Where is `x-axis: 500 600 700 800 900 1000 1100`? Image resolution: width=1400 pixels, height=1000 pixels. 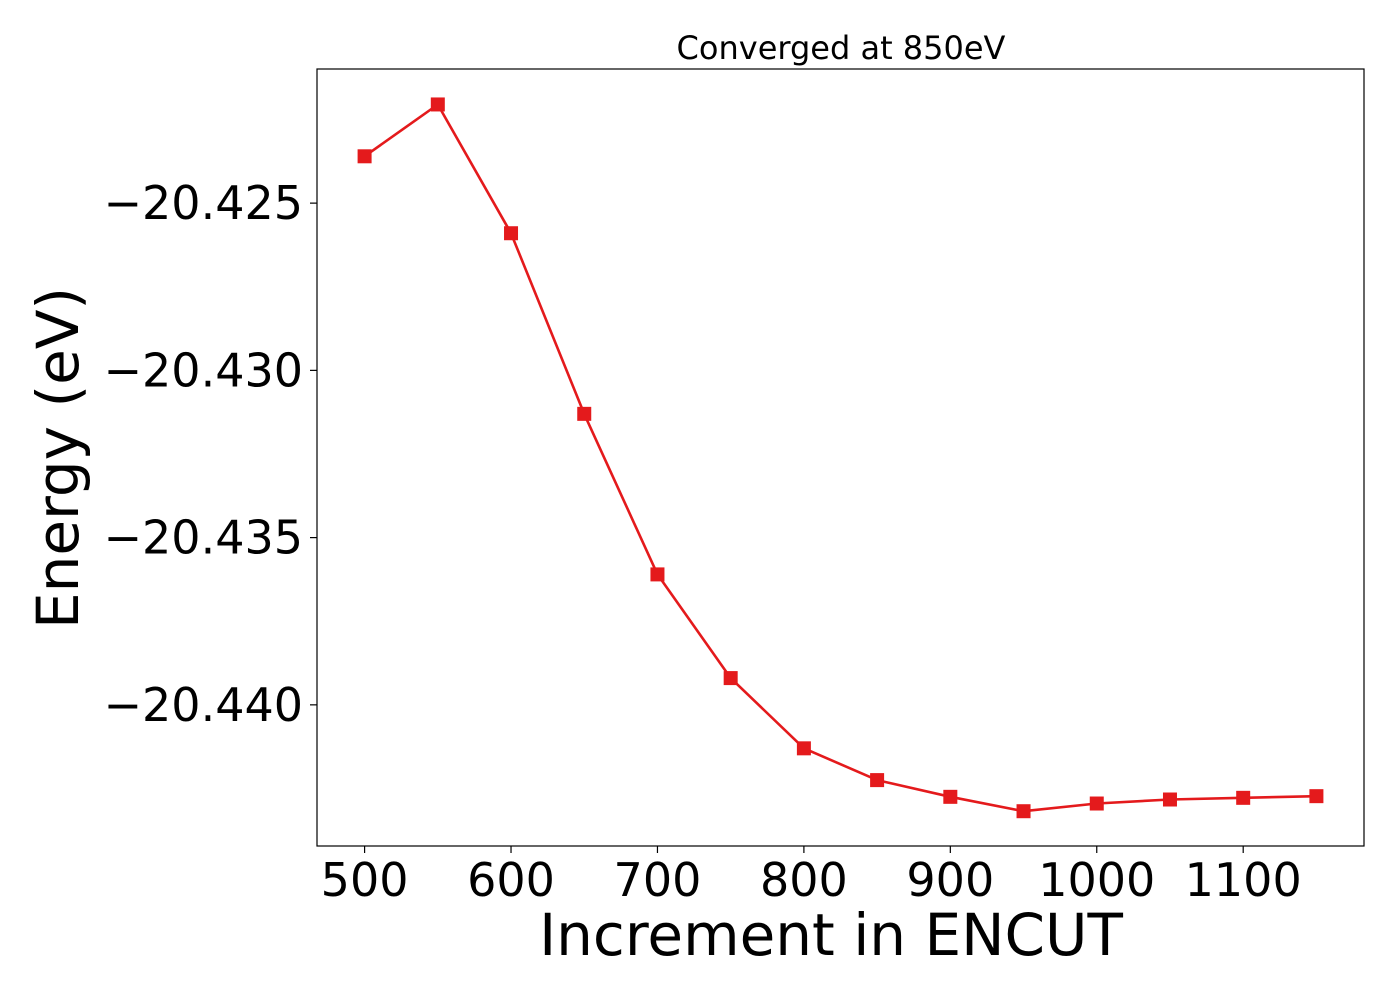 x-axis: 500 600 700 800 900 1000 1100 is located at coordinates (811, 876).